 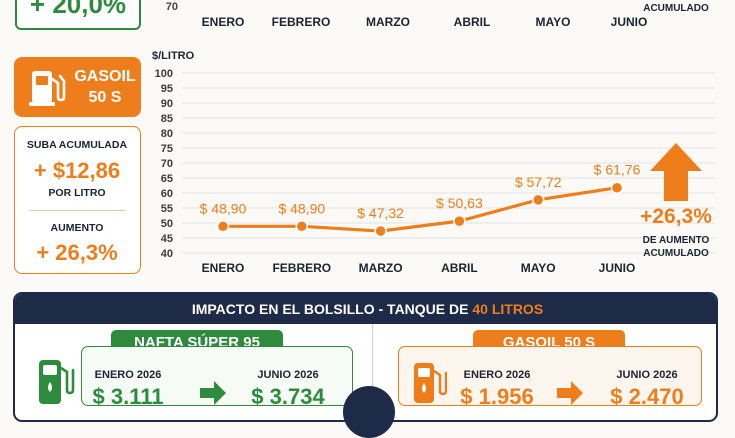 What do you see at coordinates (164, 74) in the screenshot?
I see `y-tick-label: 100` at bounding box center [164, 74].